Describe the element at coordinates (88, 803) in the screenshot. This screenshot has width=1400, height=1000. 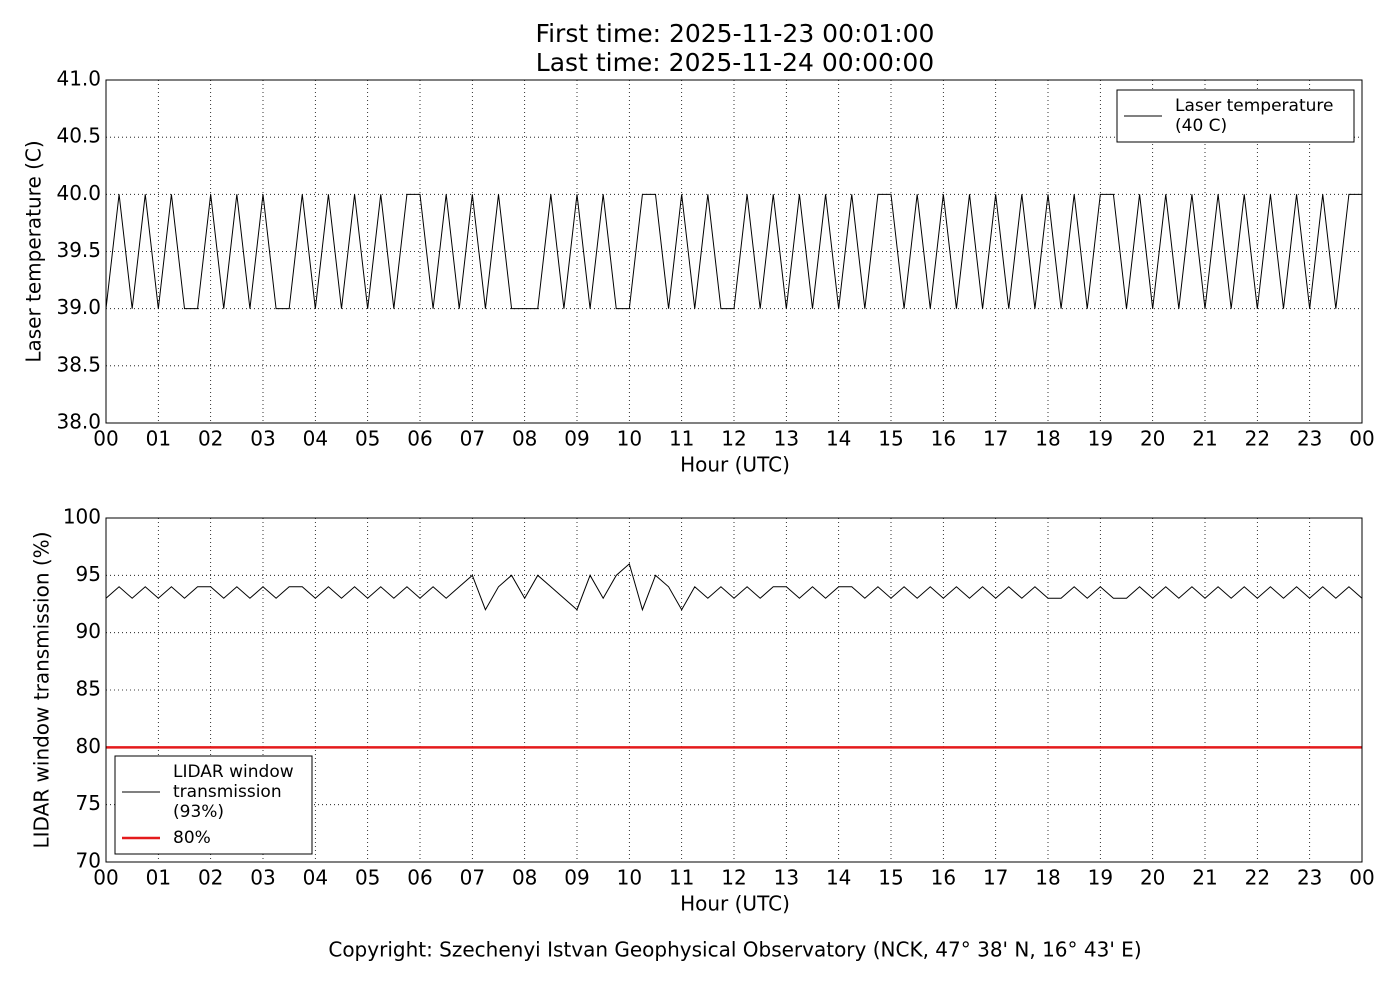
I see `y-tick-label: 75` at that location.